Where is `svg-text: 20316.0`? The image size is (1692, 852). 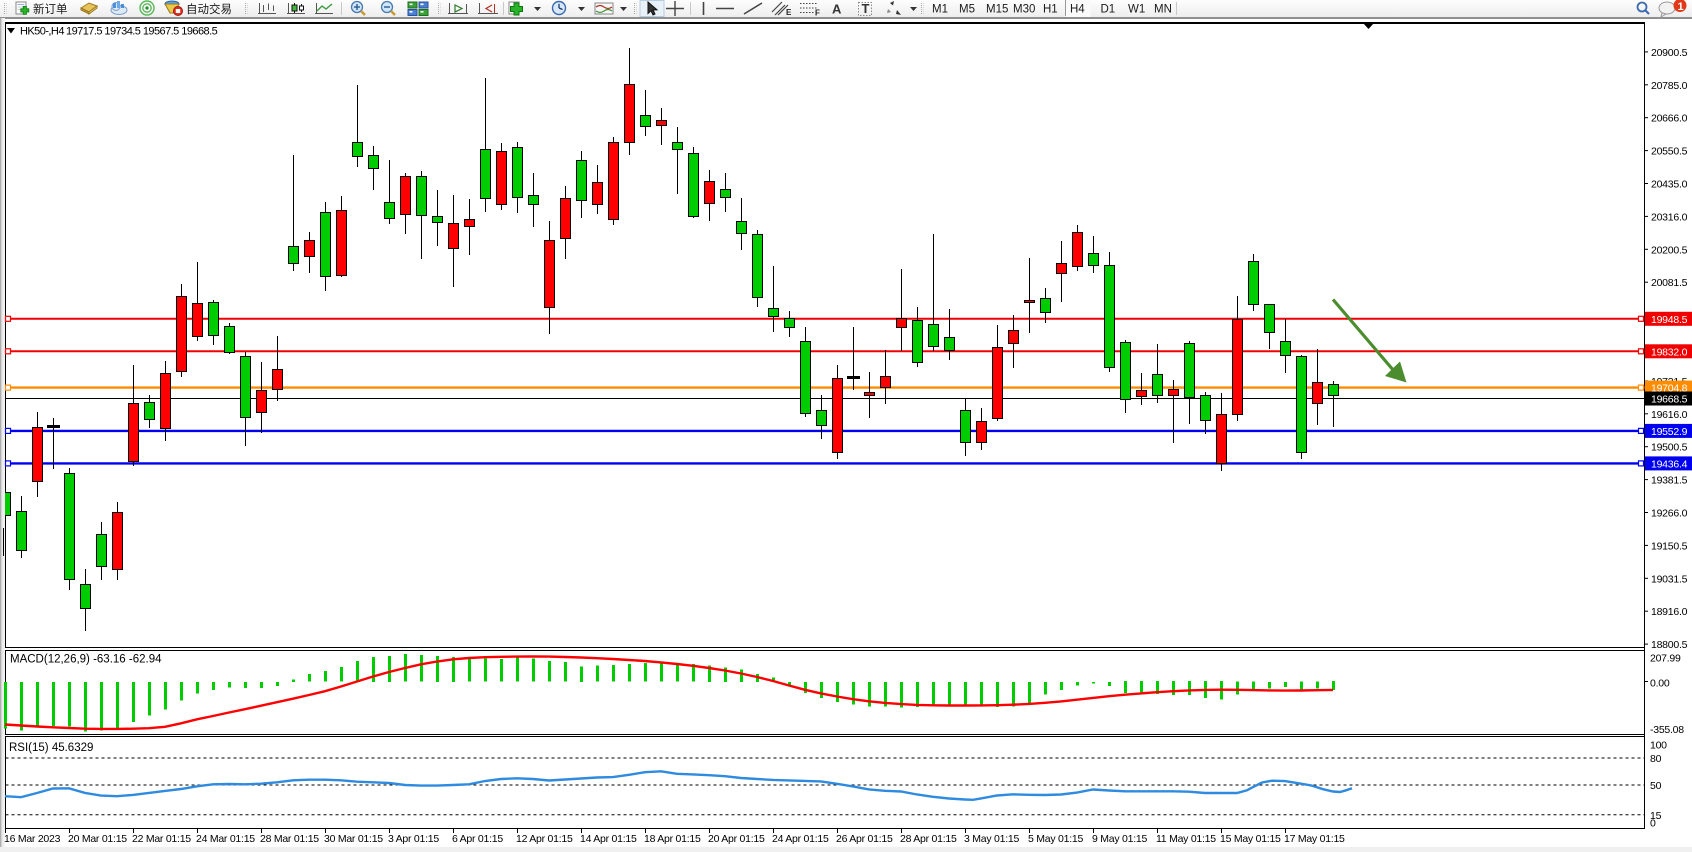
svg-text: 20316.0 is located at coordinates (1669, 217).